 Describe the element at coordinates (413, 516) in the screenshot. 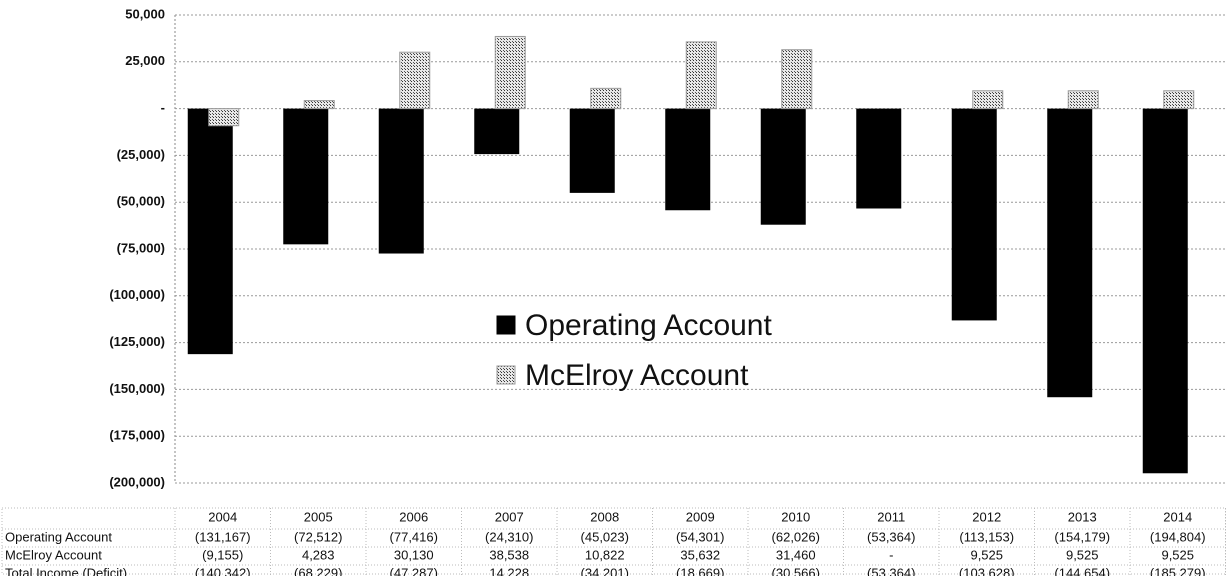

I see `x-tick-label: 2006` at that location.